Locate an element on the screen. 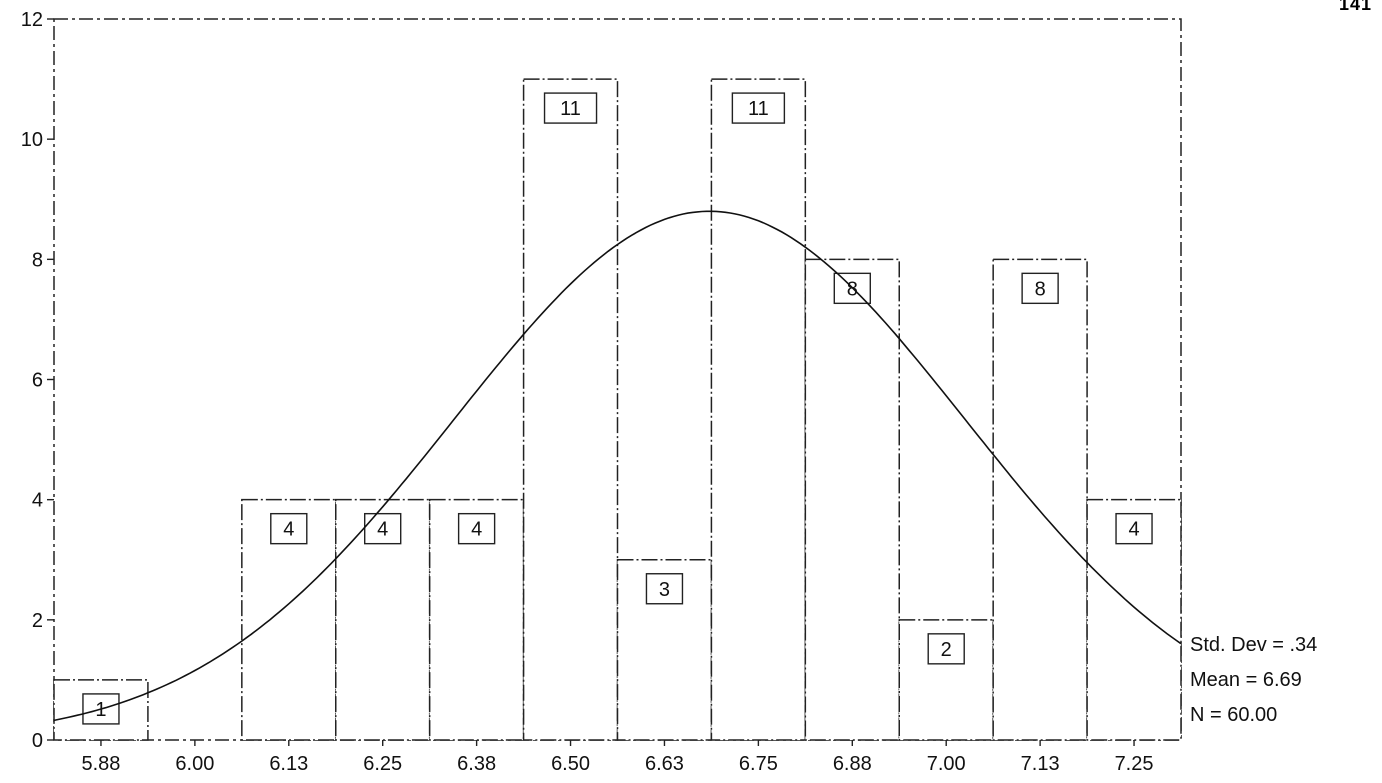 This screenshot has height=783, width=1382. y-tick-label: 12 is located at coordinates (32, 20).